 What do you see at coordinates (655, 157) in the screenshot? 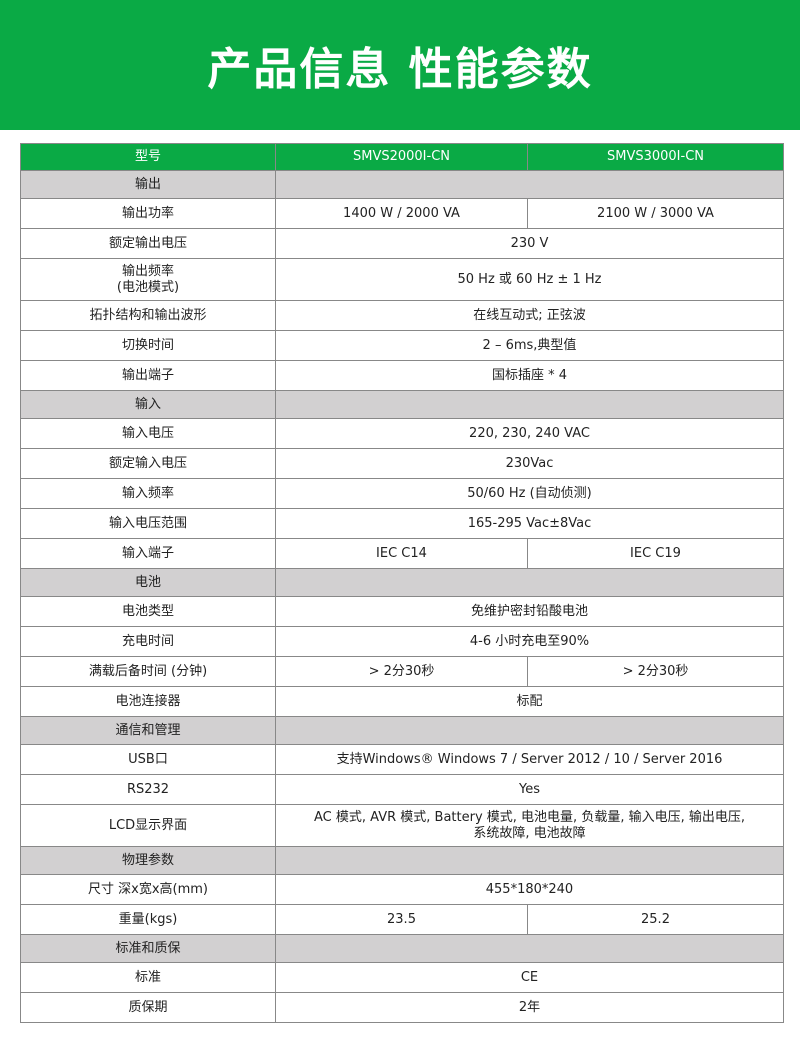
I see `header-model-2: SMVS3000I-CN` at bounding box center [655, 157].